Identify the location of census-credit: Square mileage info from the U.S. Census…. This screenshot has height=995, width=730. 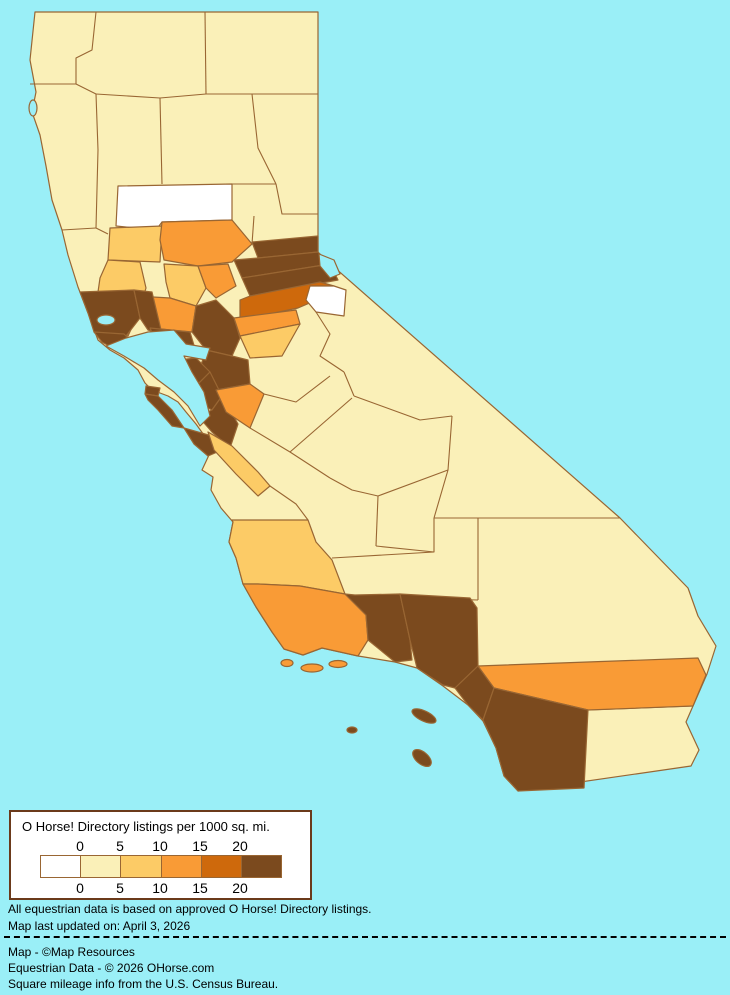
(143, 984).